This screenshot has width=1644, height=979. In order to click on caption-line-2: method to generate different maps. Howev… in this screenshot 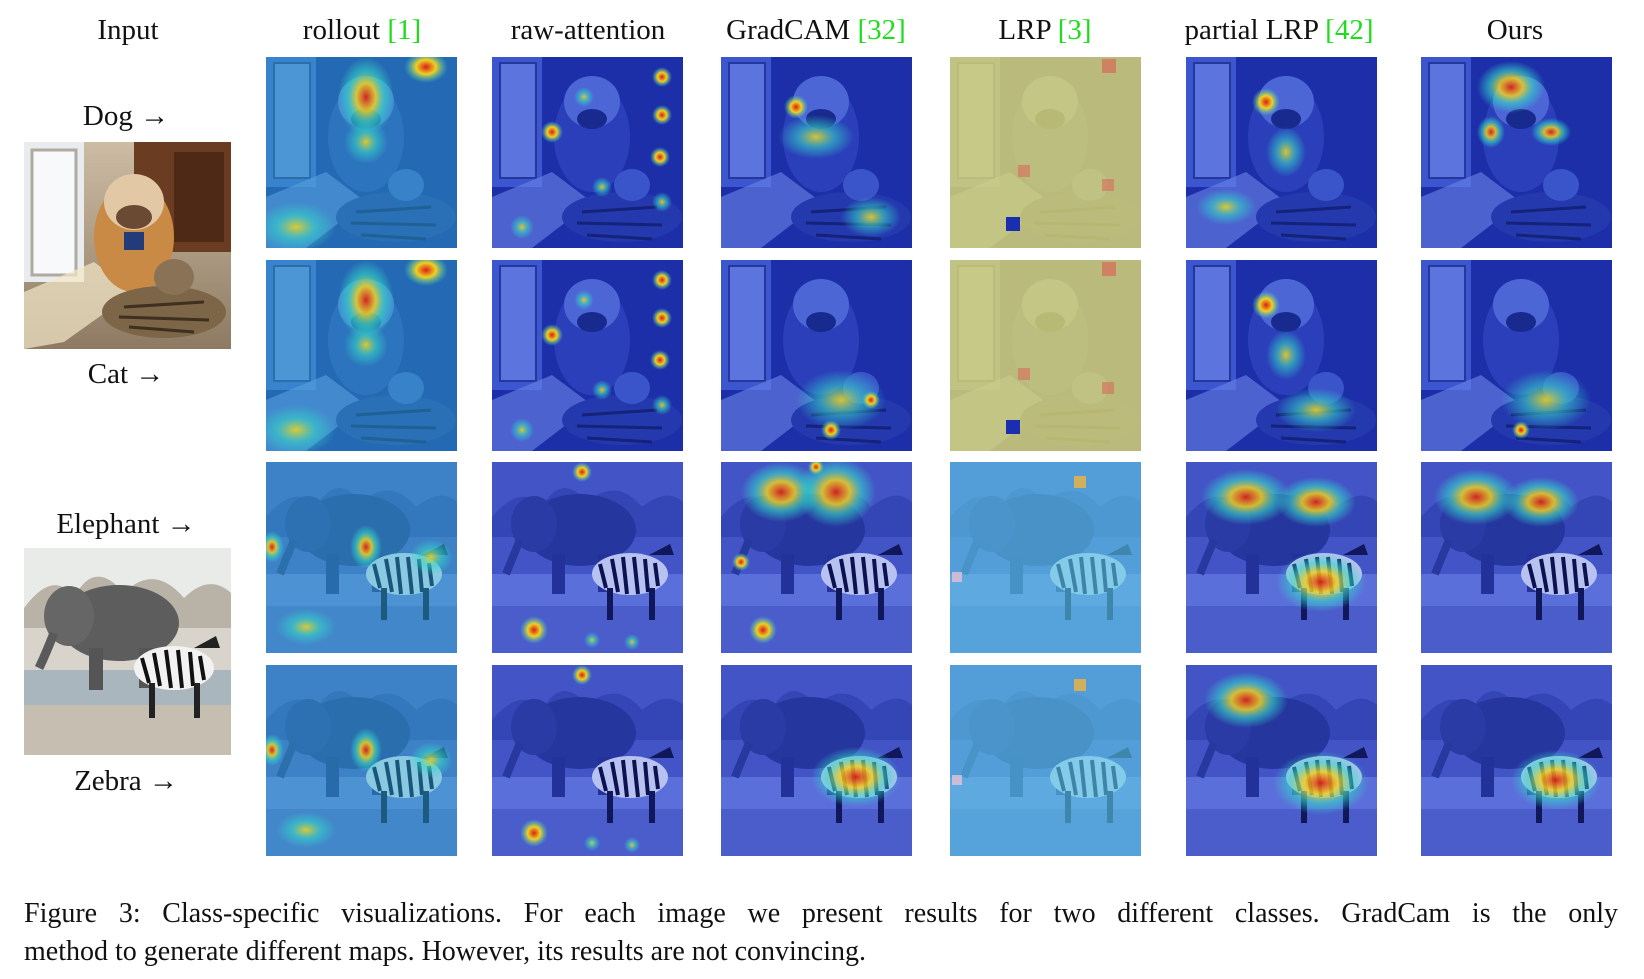, I will do `click(445, 951)`.